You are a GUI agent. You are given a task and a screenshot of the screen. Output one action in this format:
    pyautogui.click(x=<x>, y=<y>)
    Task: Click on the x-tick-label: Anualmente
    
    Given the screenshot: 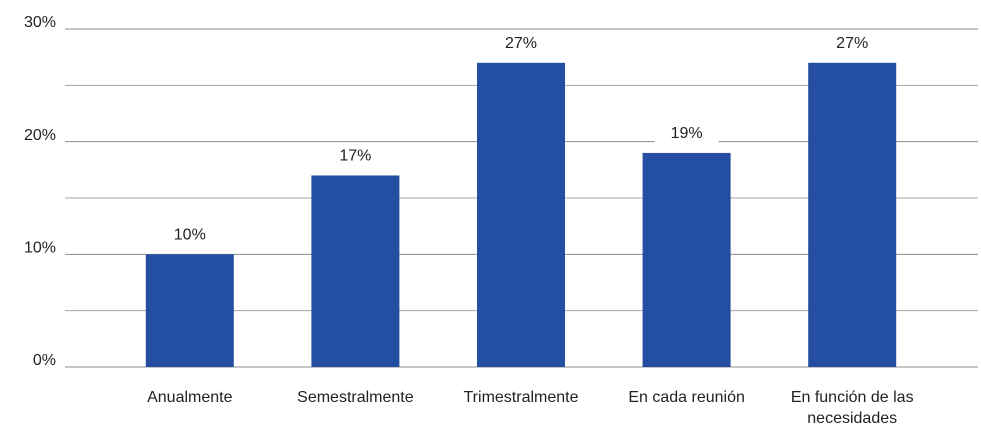 What is the action you would take?
    pyautogui.click(x=190, y=397)
    